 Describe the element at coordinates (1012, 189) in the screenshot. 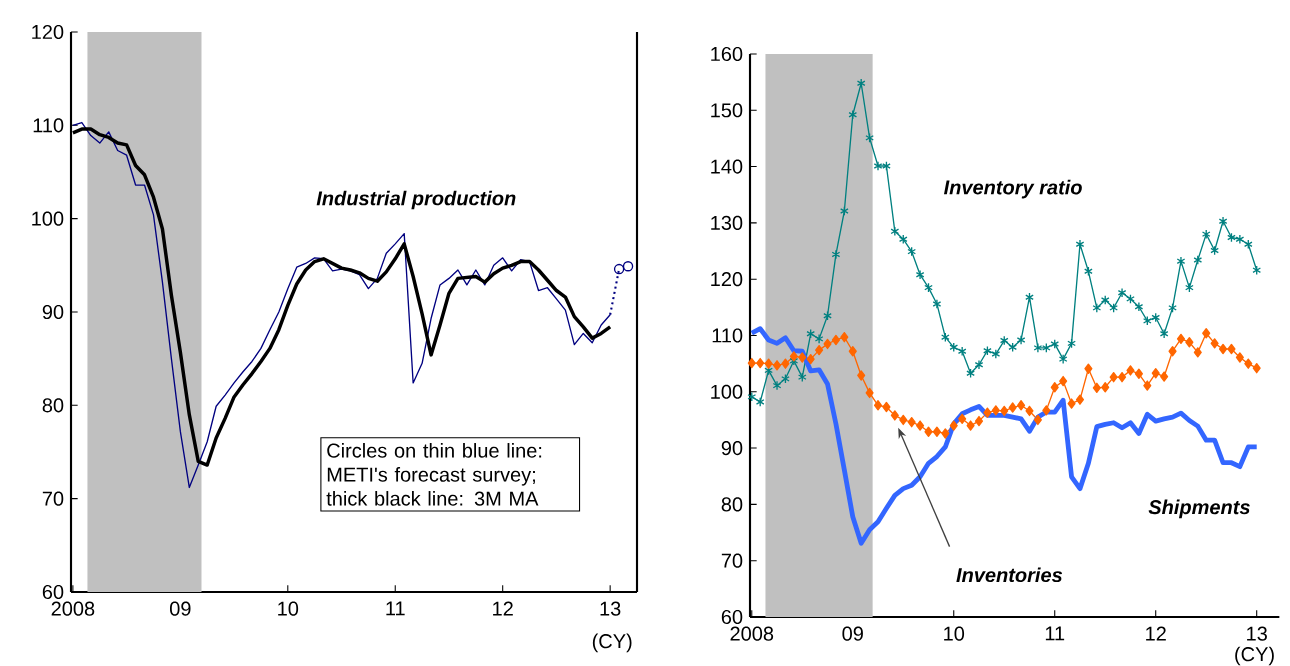

I see `text: Inventory ratio` at that location.